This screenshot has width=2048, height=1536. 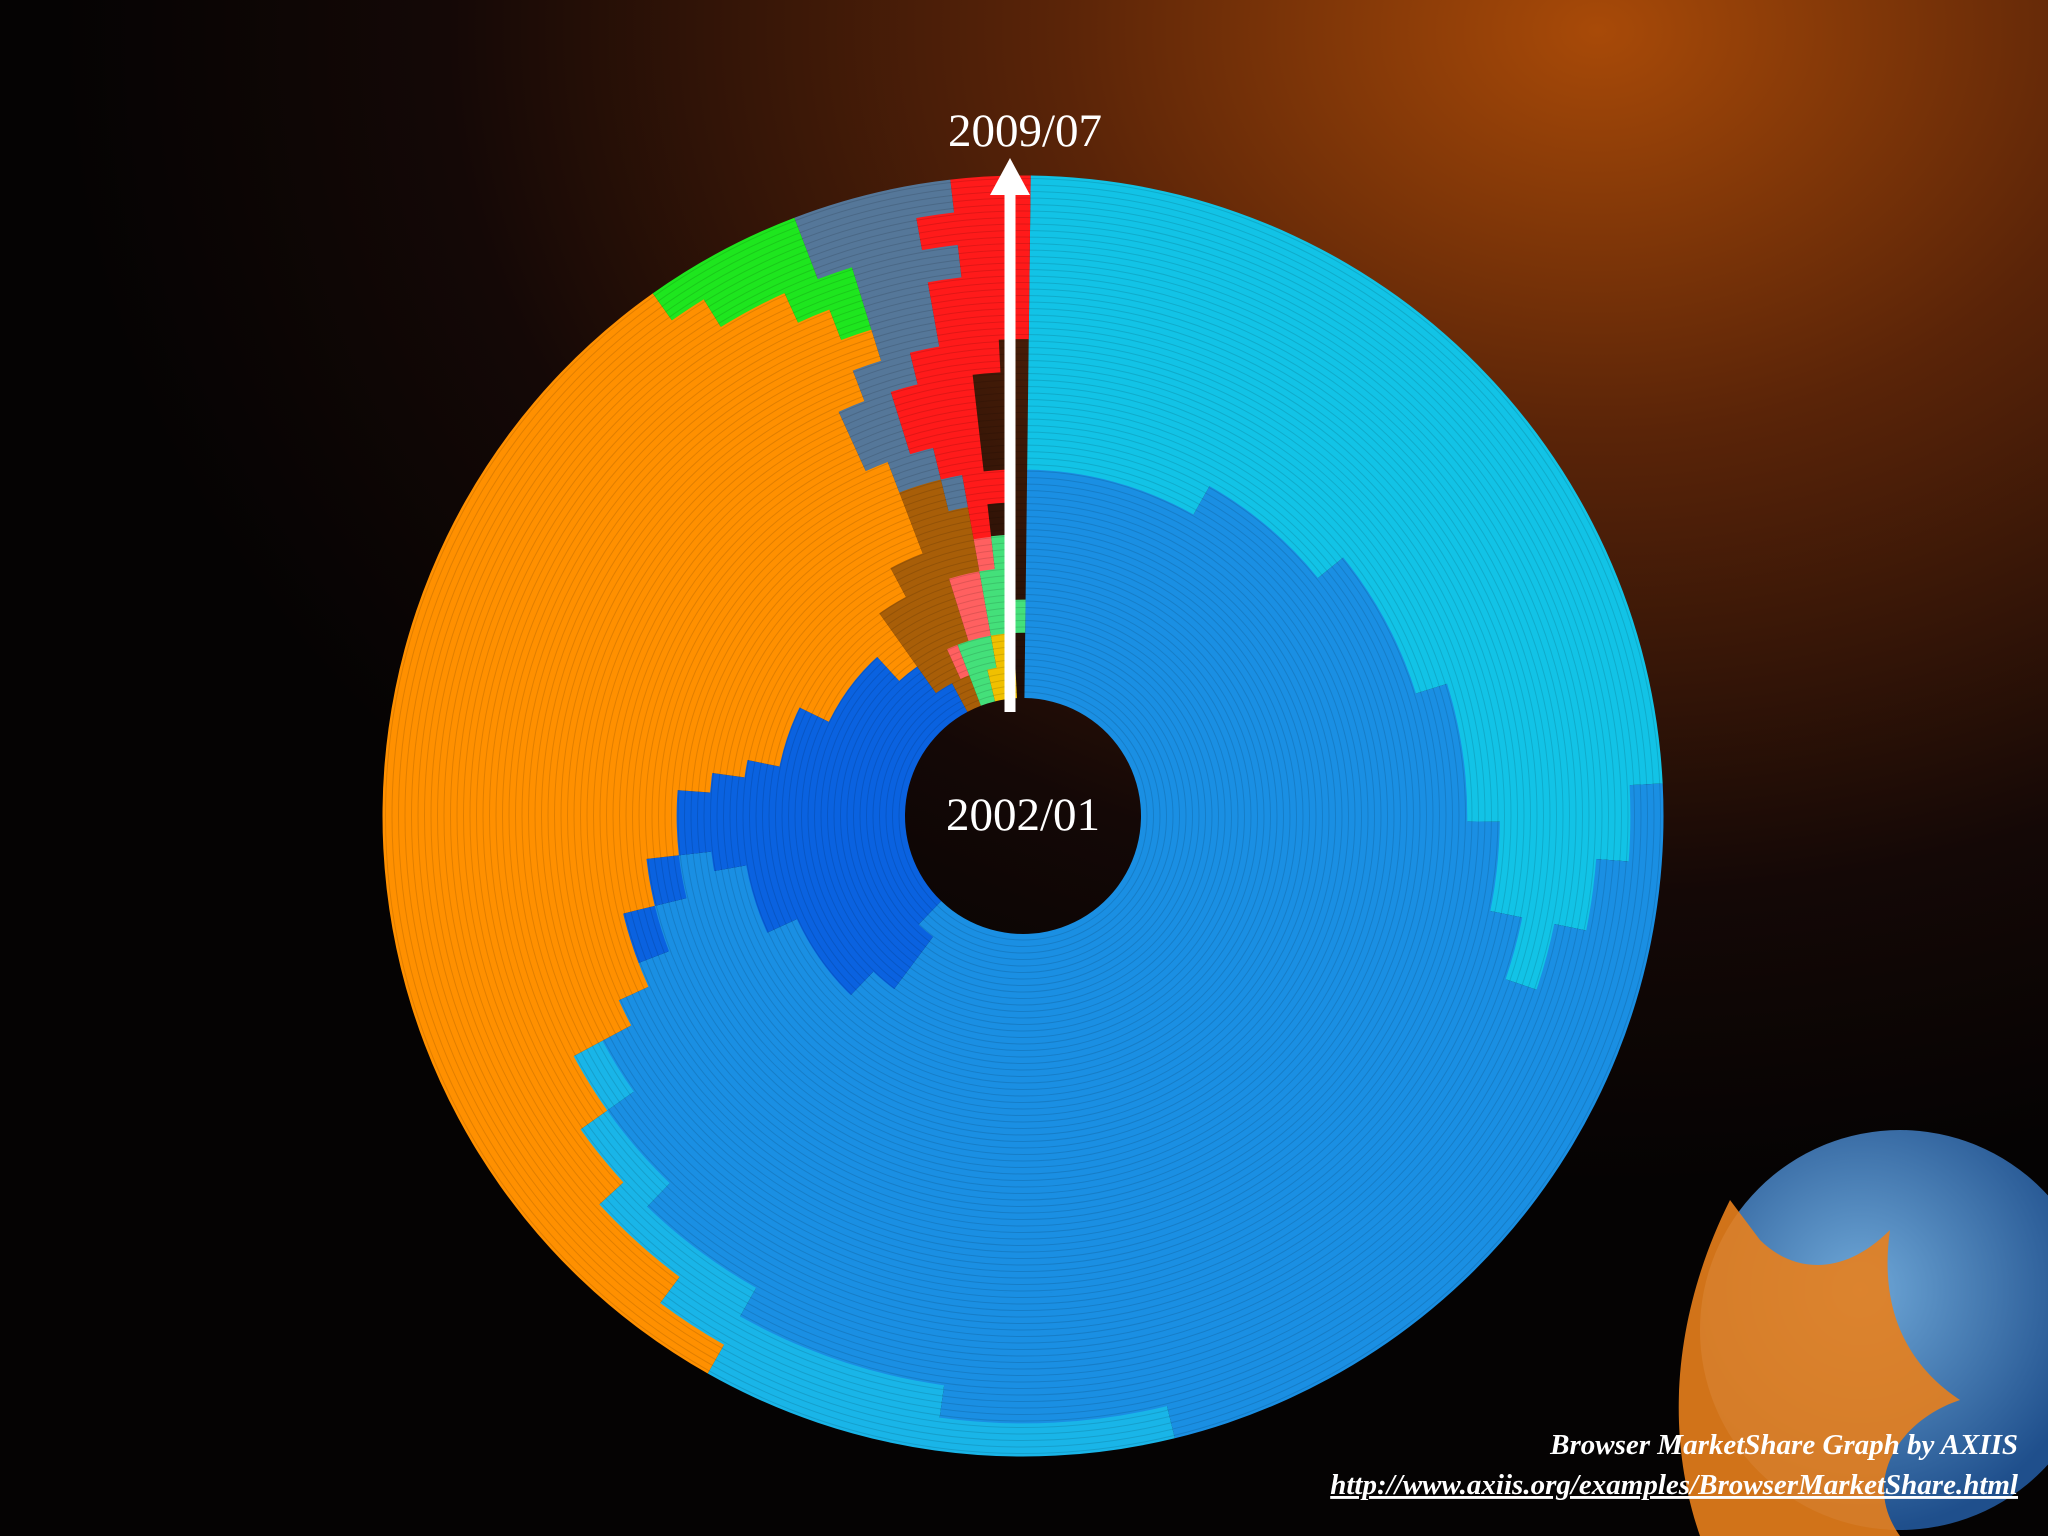 What do you see at coordinates (1010, 176) in the screenshot?
I see `arrow-head` at bounding box center [1010, 176].